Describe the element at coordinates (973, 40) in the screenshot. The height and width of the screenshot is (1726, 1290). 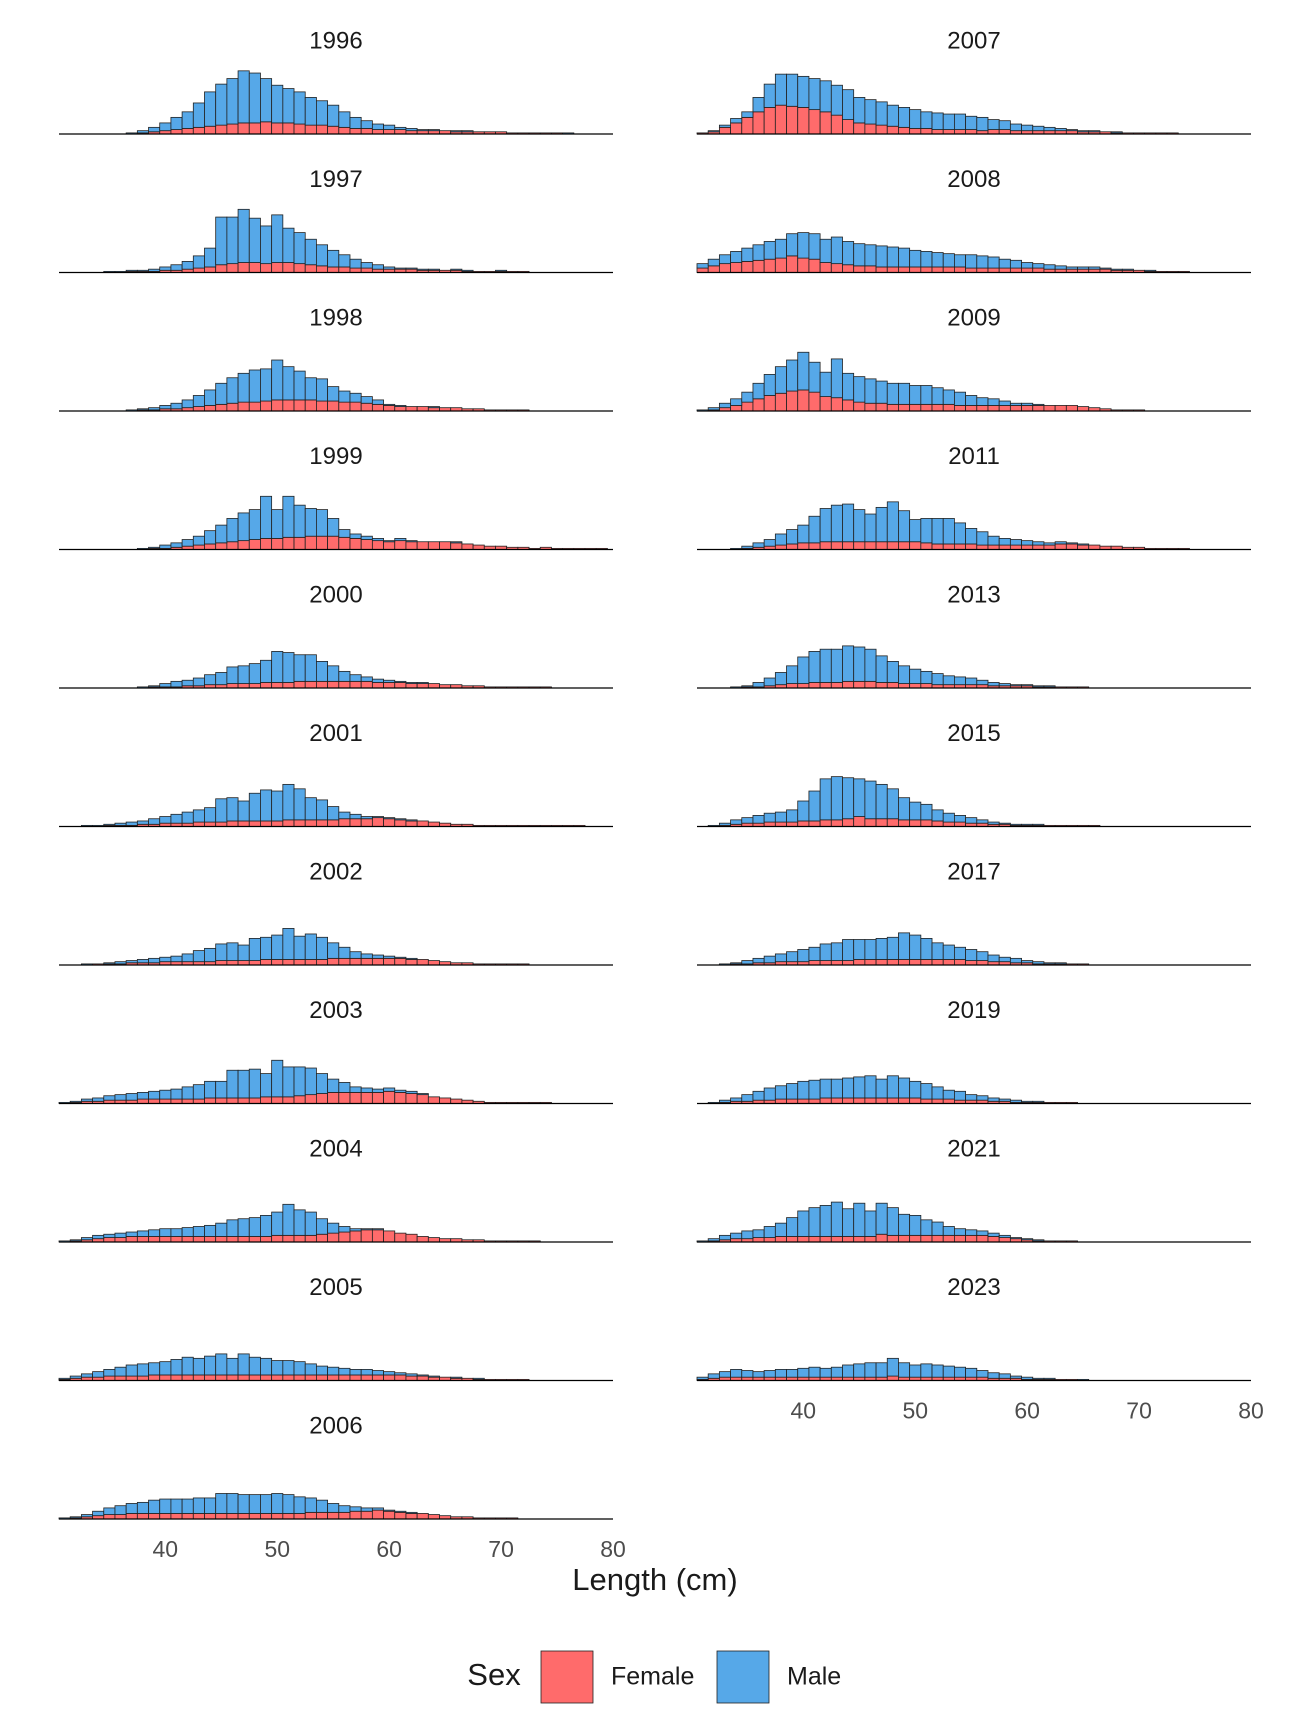
I see `panel-title: 2007` at that location.